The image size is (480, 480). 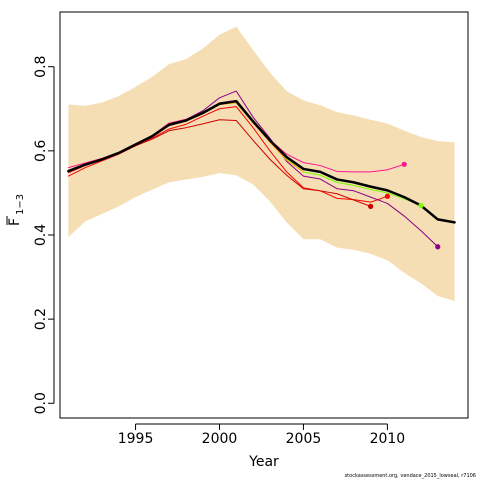 I want to click on x-tick-label: 2000, so click(x=220, y=439).